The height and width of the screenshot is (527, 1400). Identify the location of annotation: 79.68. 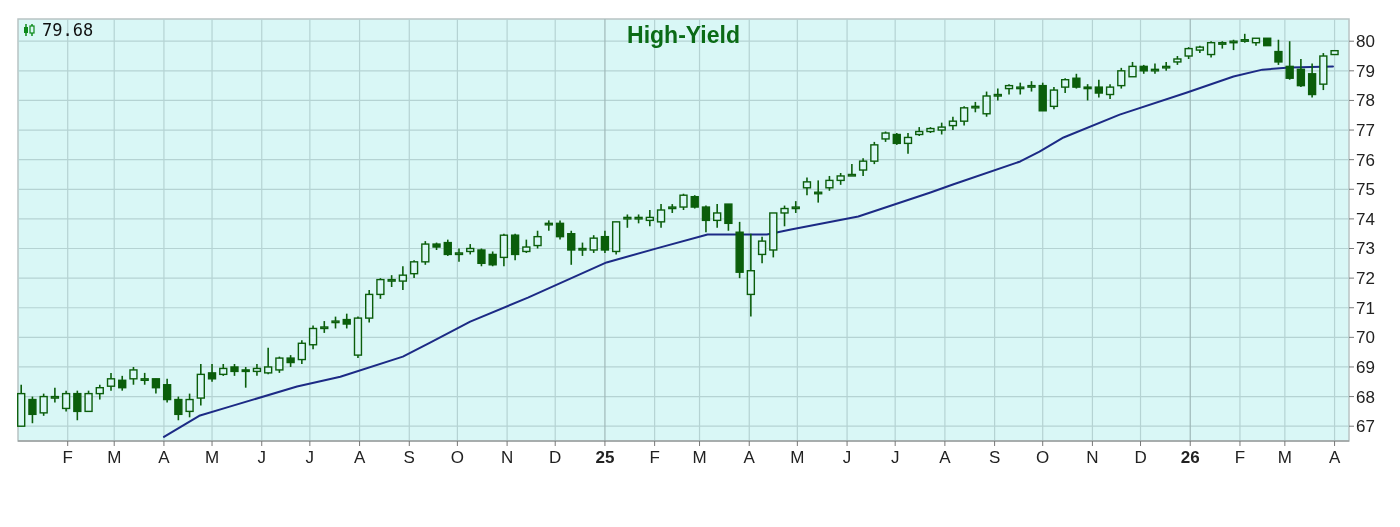
(68, 30).